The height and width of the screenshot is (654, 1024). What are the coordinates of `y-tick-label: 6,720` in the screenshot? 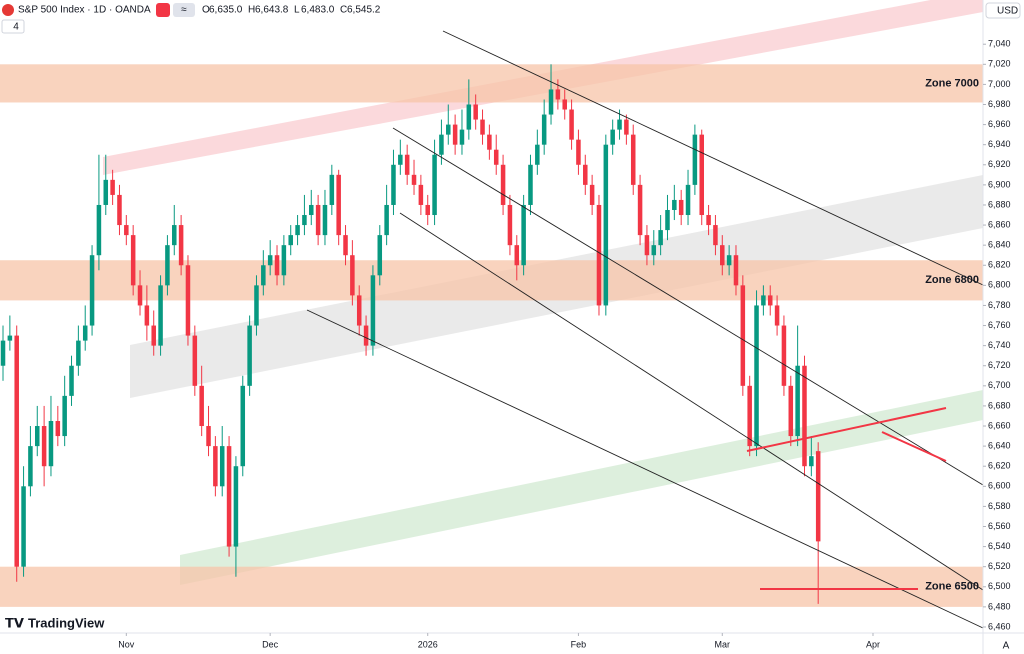 It's located at (999, 365).